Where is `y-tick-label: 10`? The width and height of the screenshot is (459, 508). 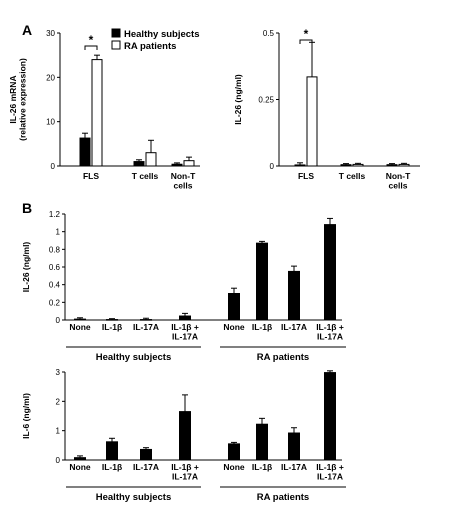
y-tick-label: 10 is located at coordinates (50, 122).